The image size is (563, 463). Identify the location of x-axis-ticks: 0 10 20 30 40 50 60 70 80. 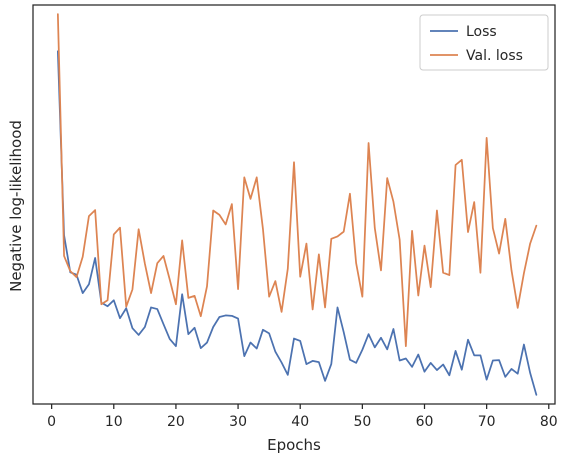
(302, 417).